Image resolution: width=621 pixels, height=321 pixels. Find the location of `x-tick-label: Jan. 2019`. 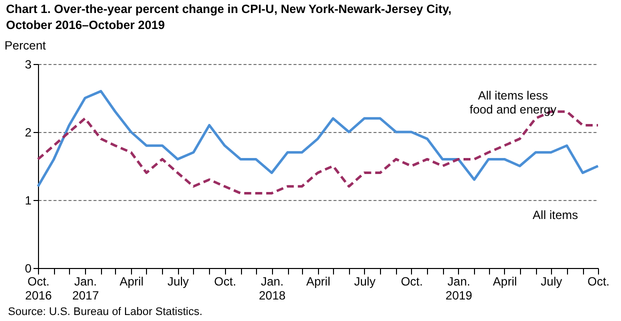

x-tick-label: Jan. 2019 is located at coordinates (459, 288).